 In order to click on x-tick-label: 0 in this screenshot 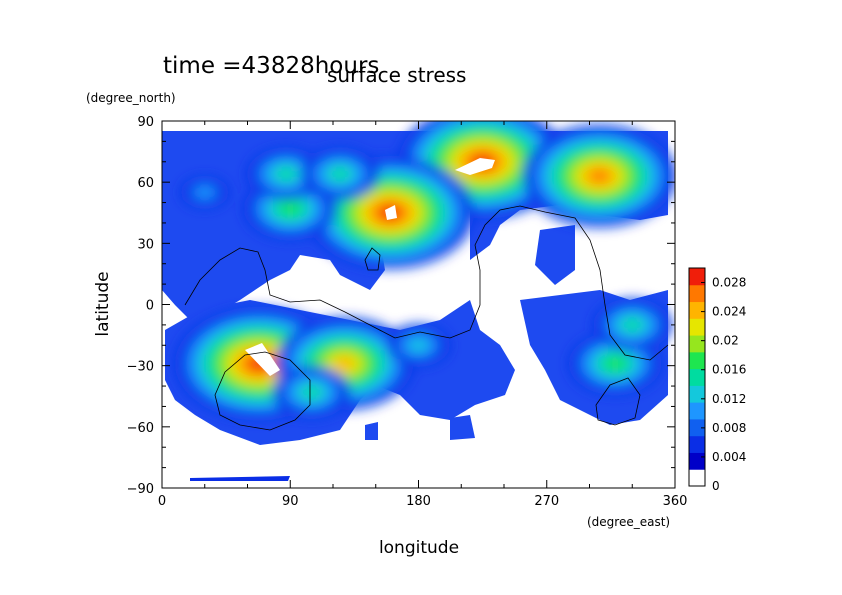, I will do `click(162, 501)`.